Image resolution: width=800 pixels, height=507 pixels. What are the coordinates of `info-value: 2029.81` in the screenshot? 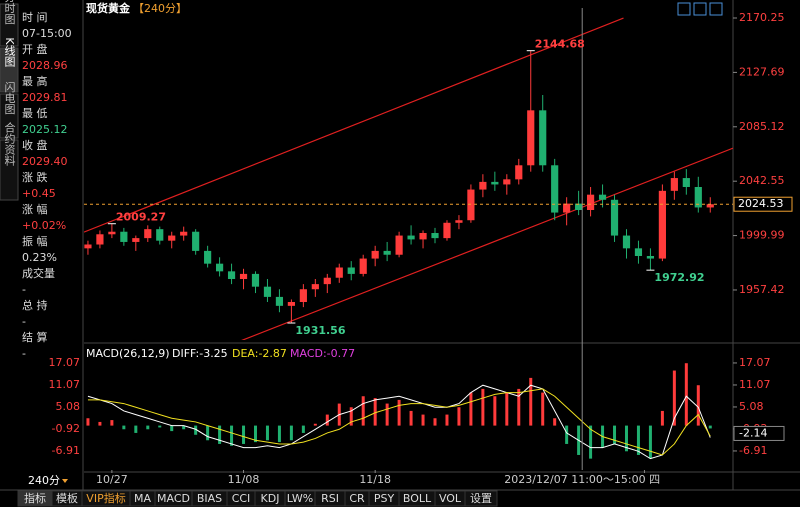 It's located at (45, 97).